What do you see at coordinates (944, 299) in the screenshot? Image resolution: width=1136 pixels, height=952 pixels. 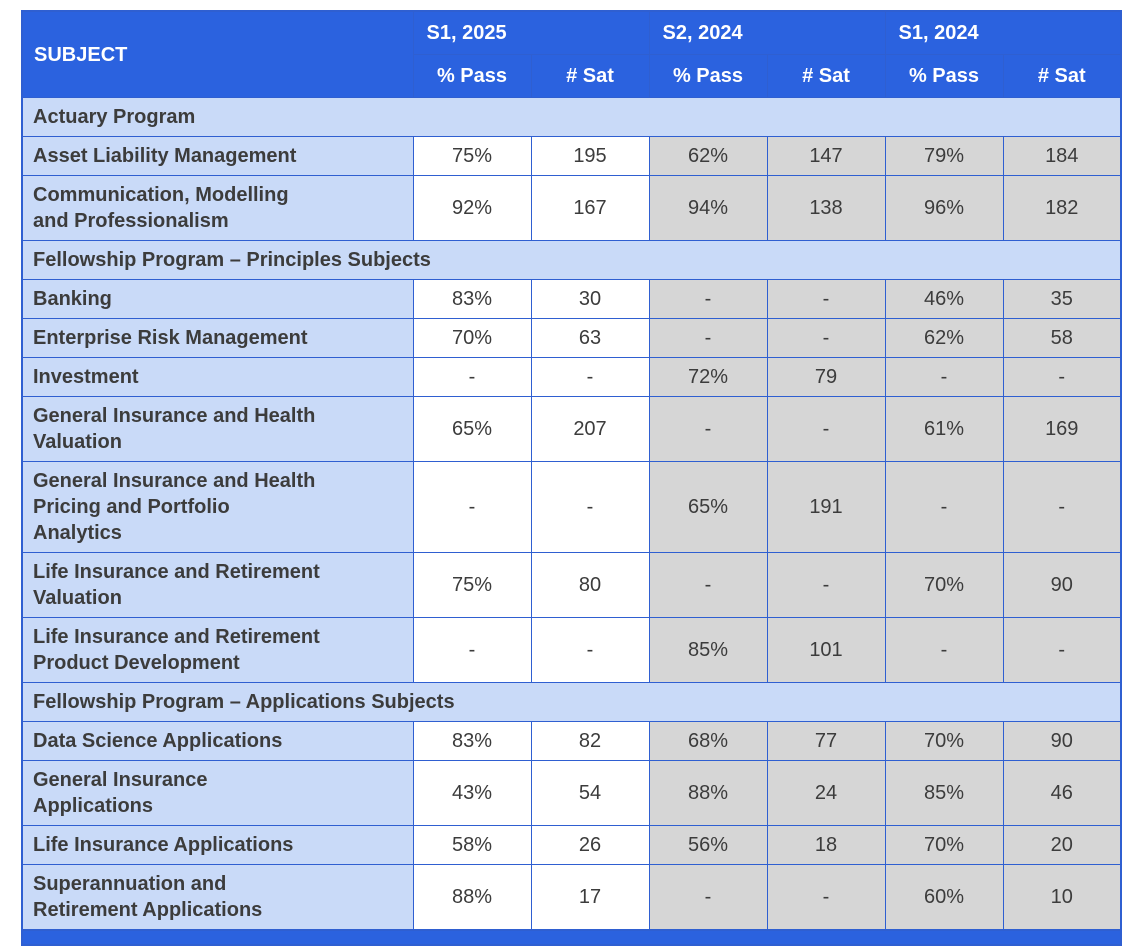 I see `pass-rate-cell: 46%` at bounding box center [944, 299].